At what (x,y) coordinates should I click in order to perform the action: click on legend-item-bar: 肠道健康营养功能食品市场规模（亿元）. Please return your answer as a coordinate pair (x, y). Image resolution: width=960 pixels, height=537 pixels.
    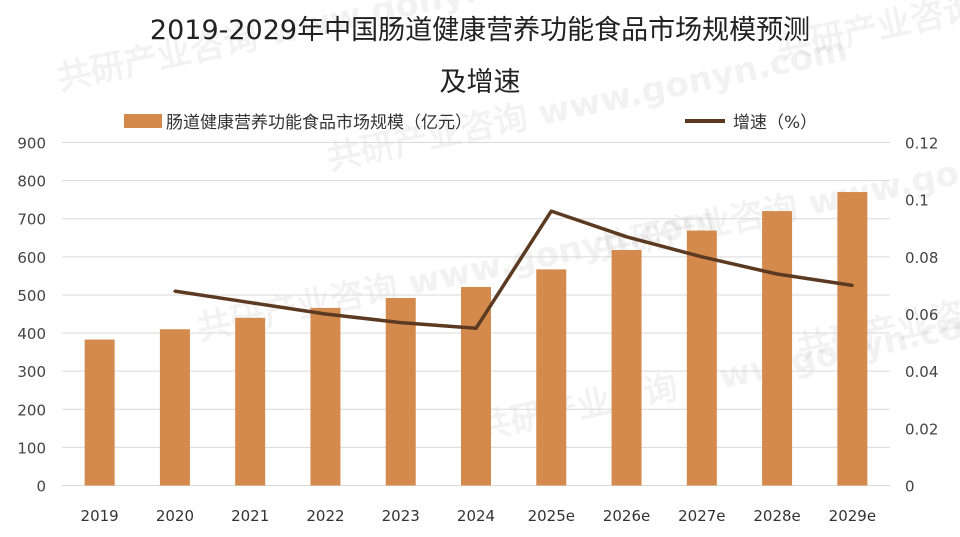
    Looking at the image, I should click on (298, 120).